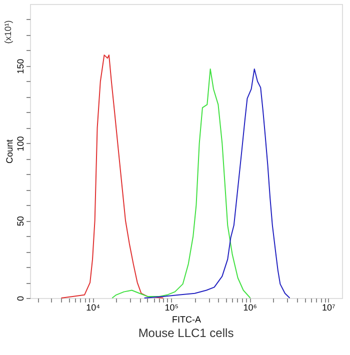 Image resolution: width=350 pixels, height=355 pixels. What do you see at coordinates (171, 307) in the screenshot?
I see `x-tick-label: 10⁵` at bounding box center [171, 307].